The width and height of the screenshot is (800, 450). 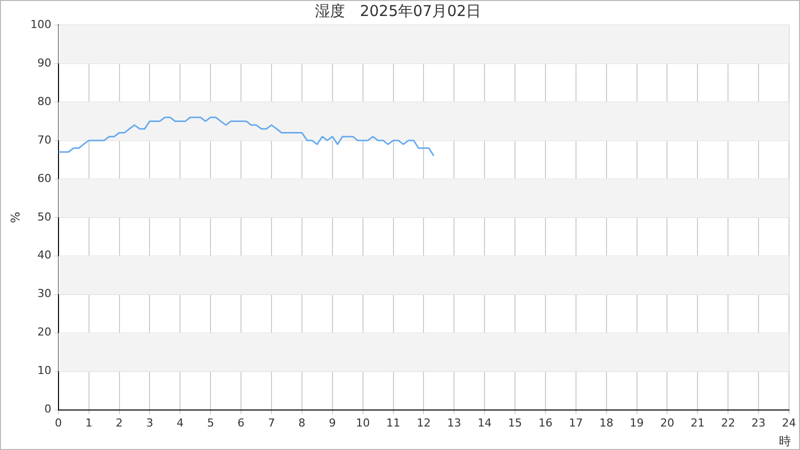 I want to click on x-tick-label: 1, so click(x=88, y=423).